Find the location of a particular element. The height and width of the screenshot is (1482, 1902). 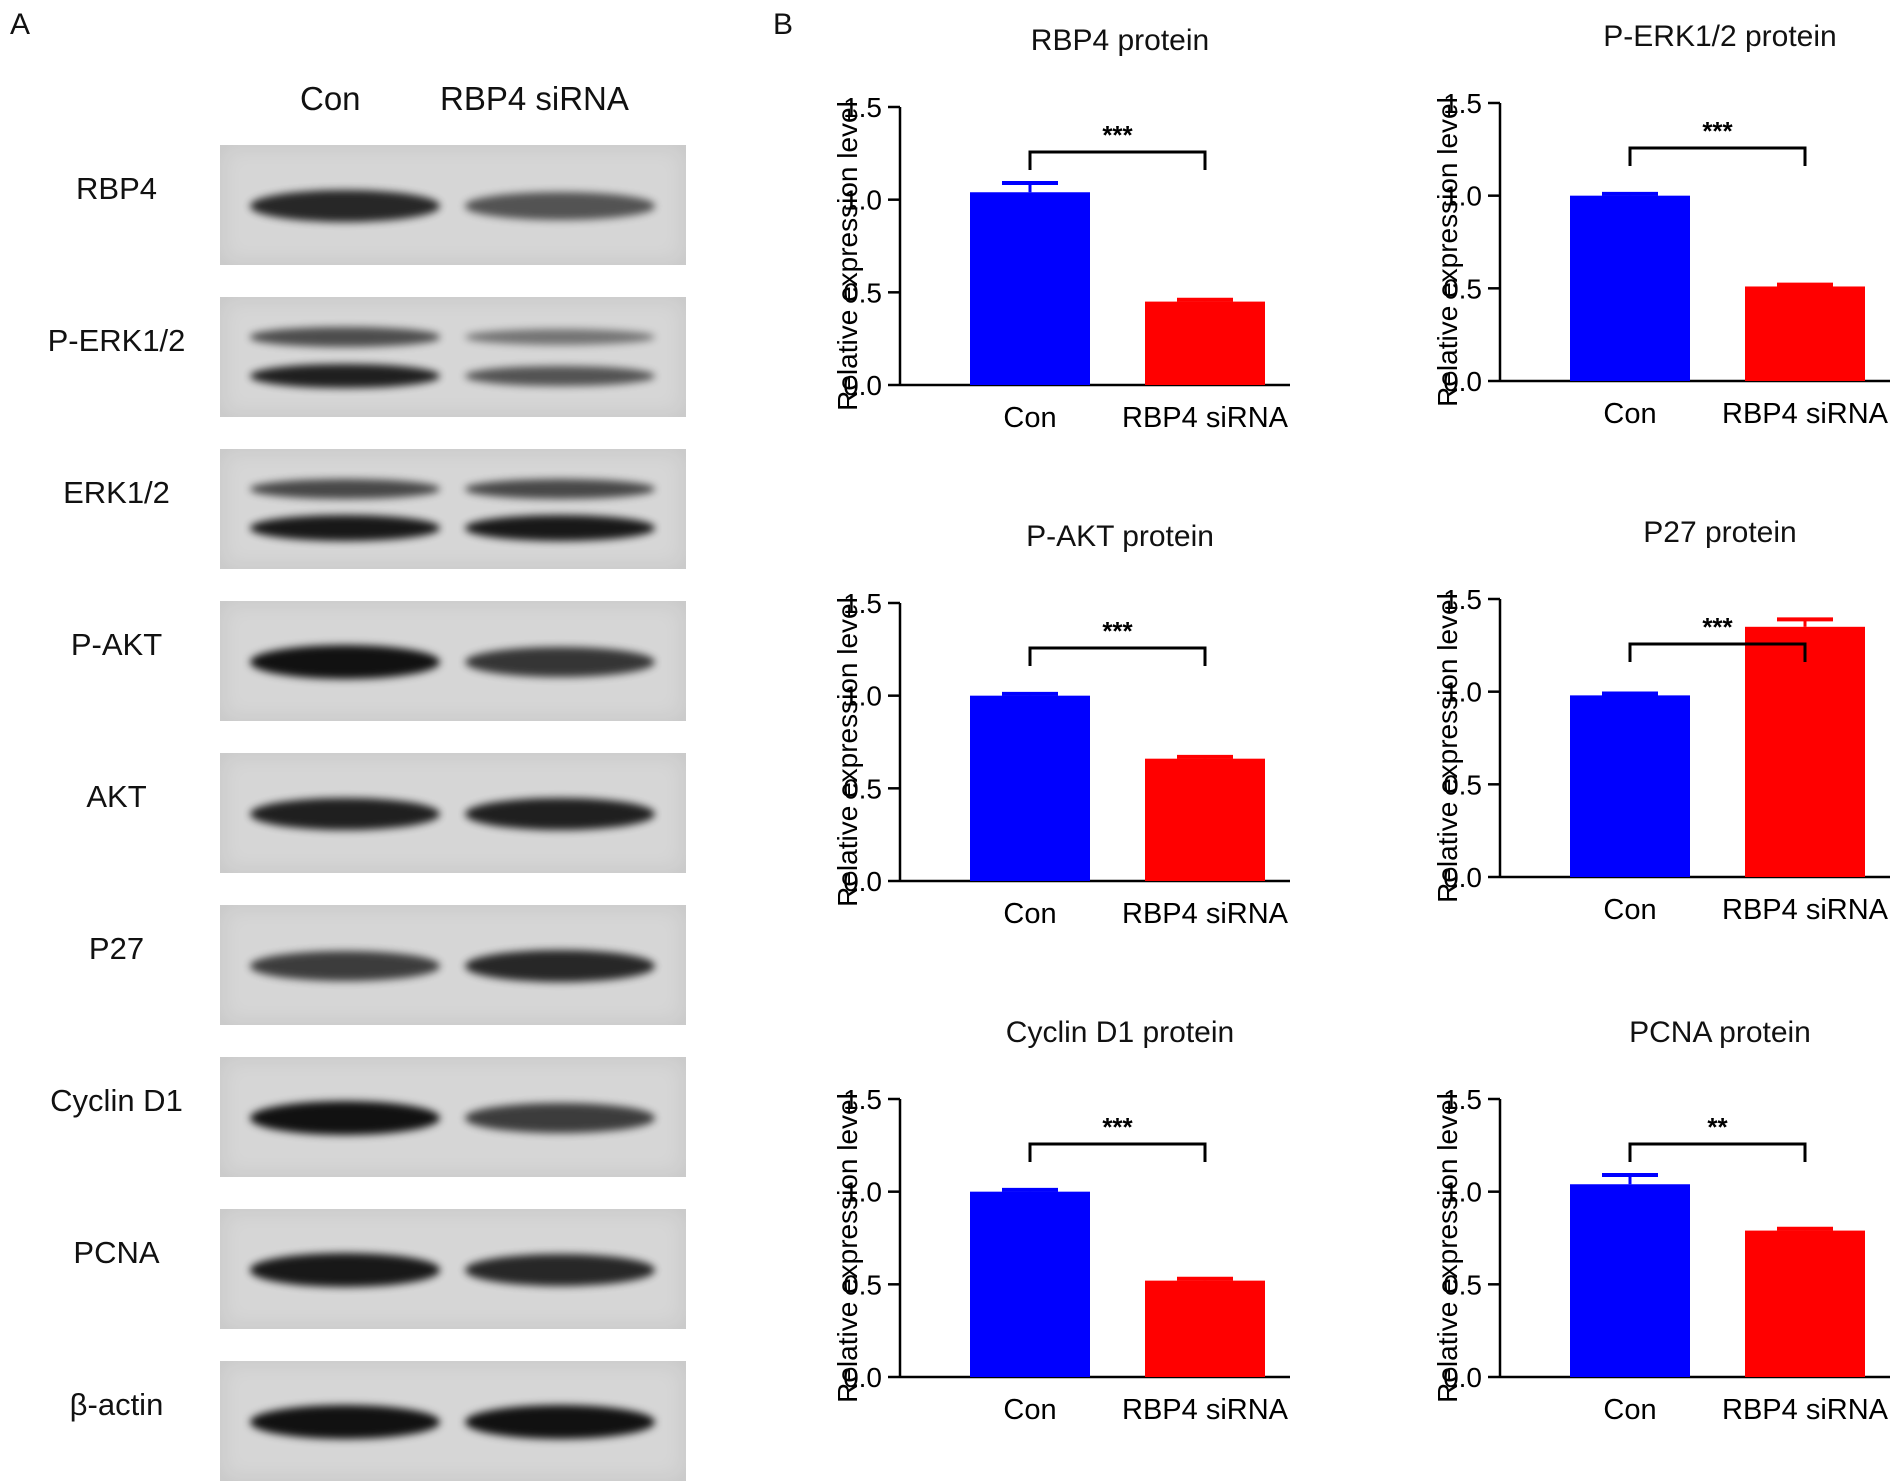

blot-label: Cyclin D1 is located at coordinates (116, 1100).